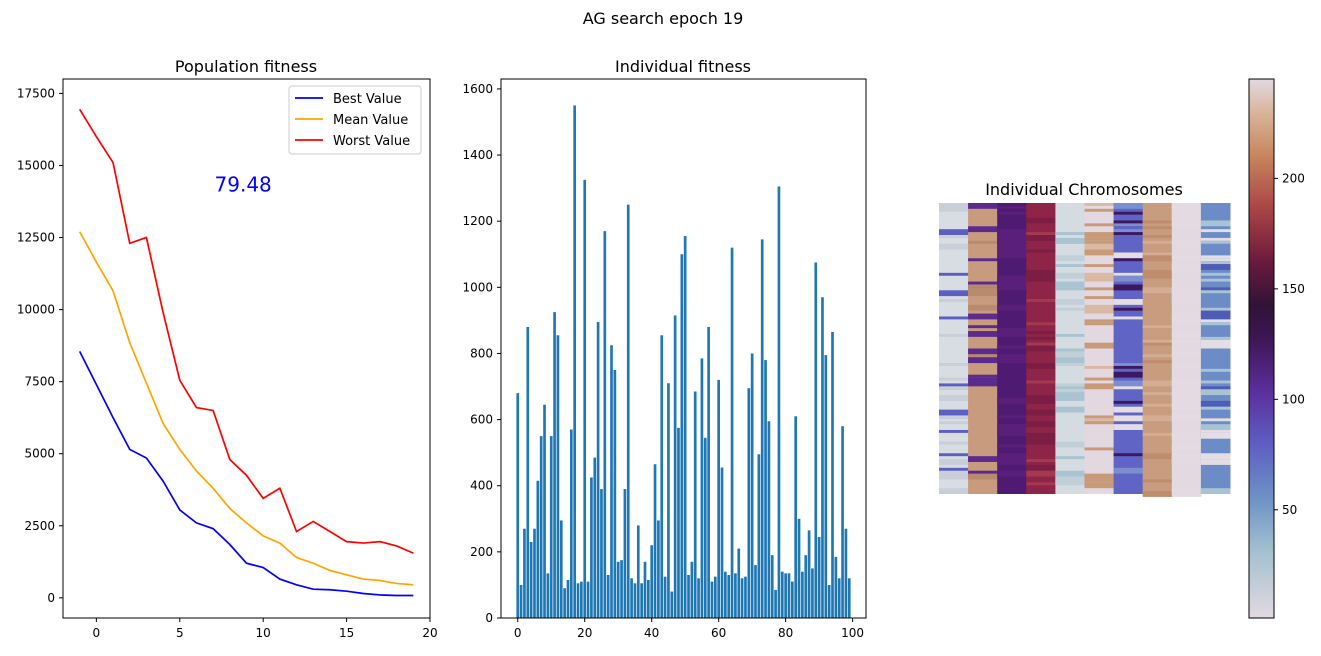 This screenshot has width=1321, height=656. I want to click on chromosomes-panel: Individual Chromosomes, so click(1085, 338).